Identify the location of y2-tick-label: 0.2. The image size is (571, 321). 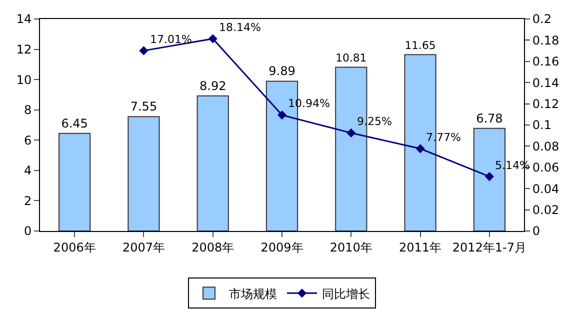
(542, 19).